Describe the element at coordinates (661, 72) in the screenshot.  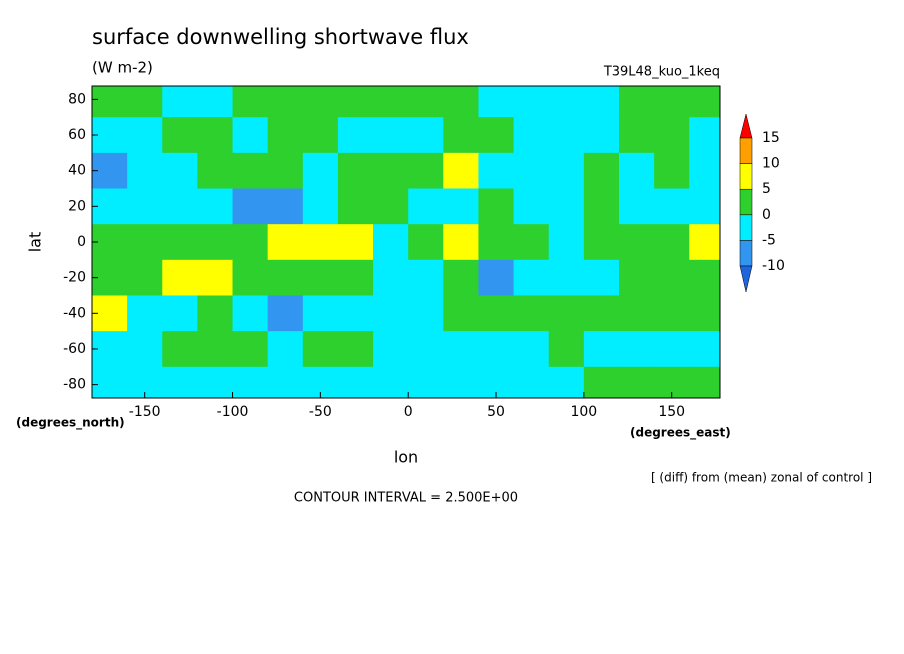
I see `run-label: T39L48_kuo_1keq` at that location.